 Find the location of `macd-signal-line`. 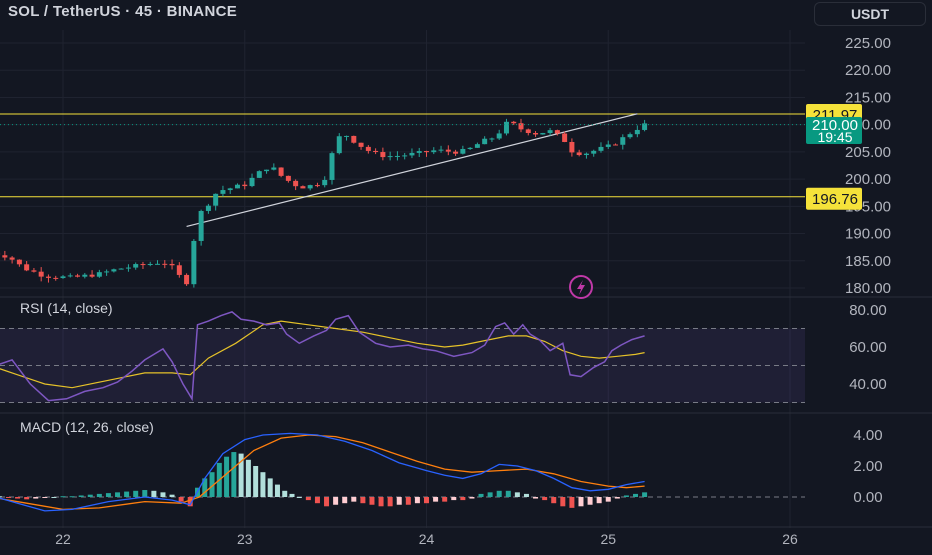

macd-signal-line is located at coordinates (322, 472).